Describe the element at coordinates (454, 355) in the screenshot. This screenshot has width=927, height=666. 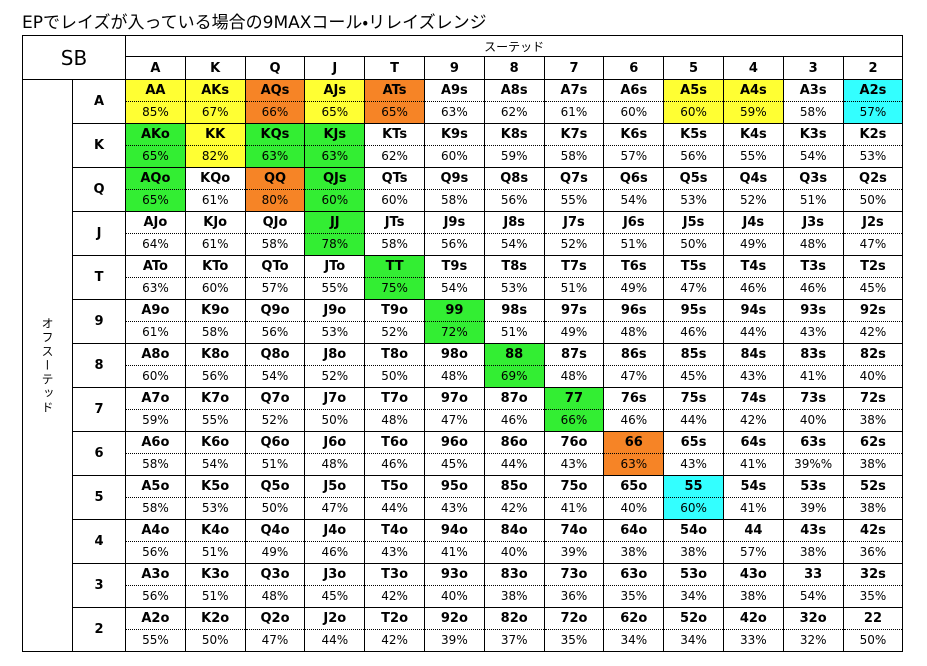
I see `hand-name: 98o` at that location.